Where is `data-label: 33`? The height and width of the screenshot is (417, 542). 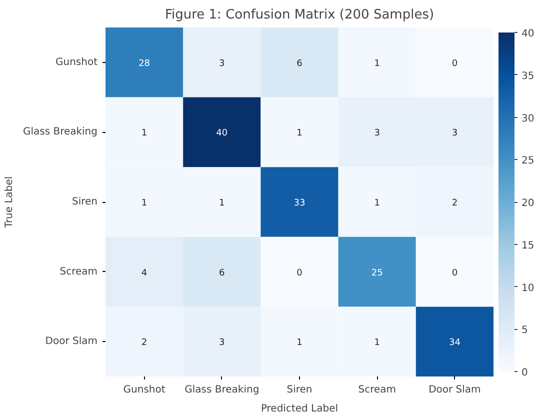 data-label: 33 is located at coordinates (300, 203).